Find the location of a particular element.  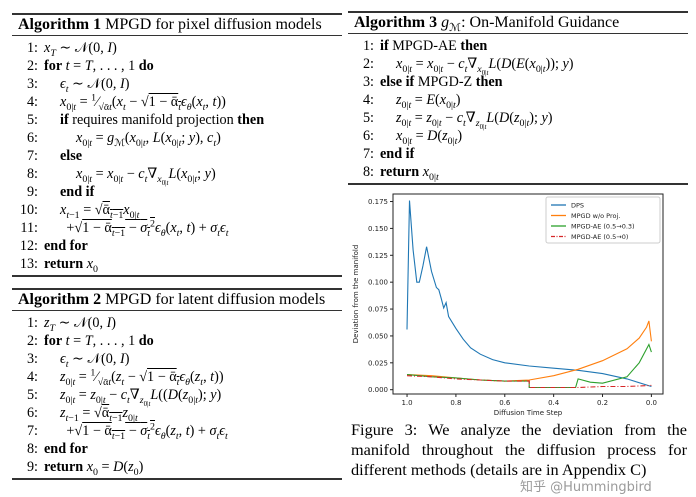

line-content: for t = T, . . . , 1 do is located at coordinates (99, 341).